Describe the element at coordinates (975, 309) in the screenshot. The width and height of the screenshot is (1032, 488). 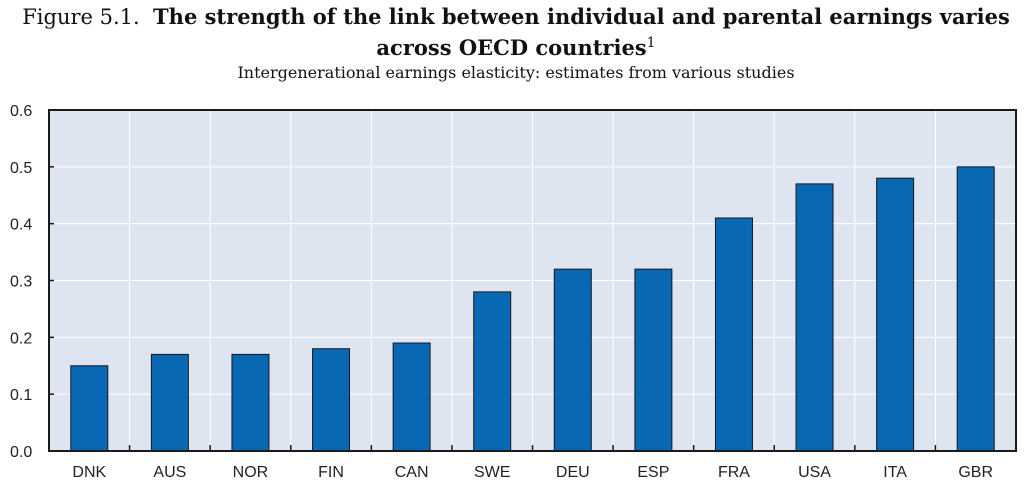
I see `bar-gbr` at that location.